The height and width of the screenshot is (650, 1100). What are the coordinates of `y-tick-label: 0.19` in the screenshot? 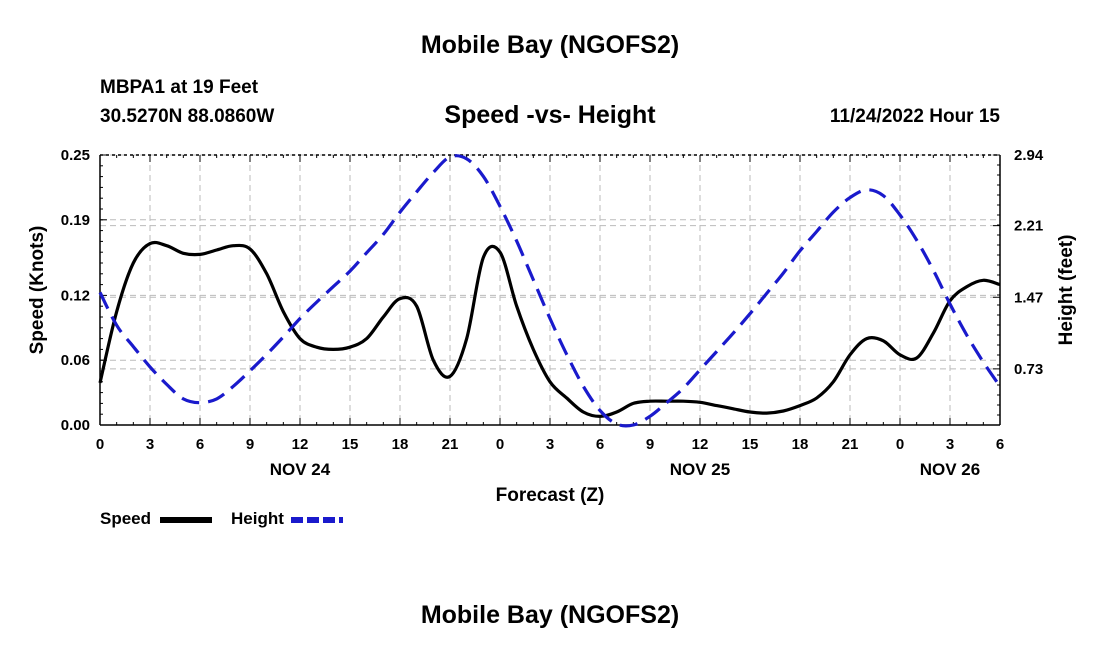 It's located at (75, 220).